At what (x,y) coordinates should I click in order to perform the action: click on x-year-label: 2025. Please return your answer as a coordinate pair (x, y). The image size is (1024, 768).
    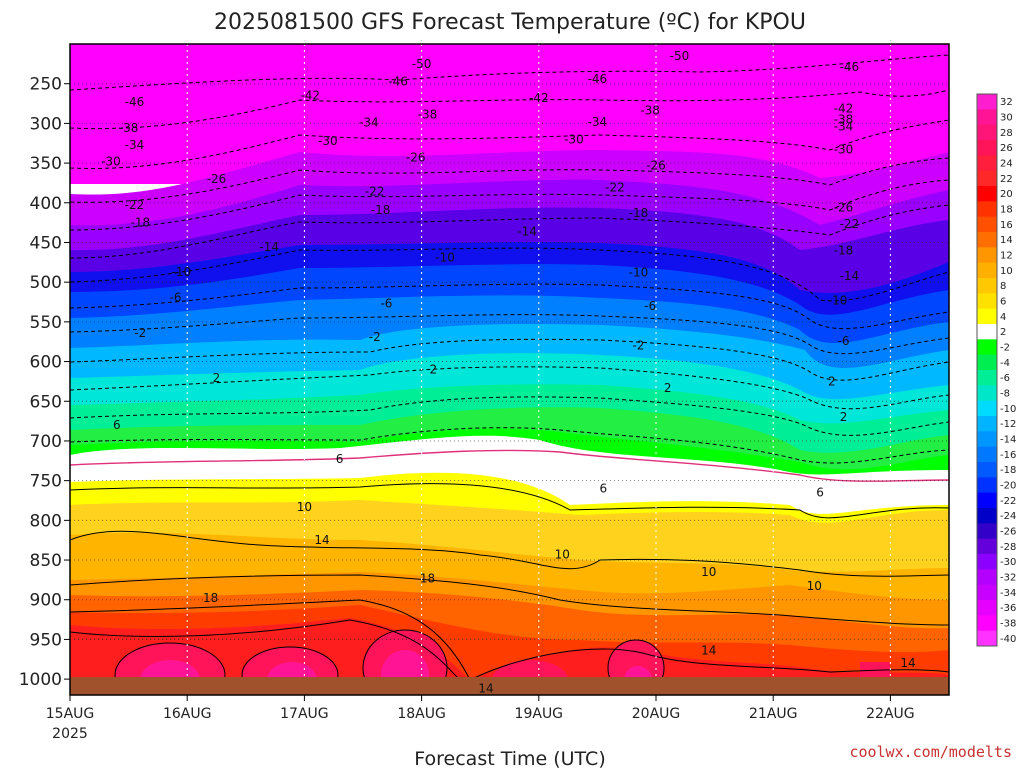
    Looking at the image, I should click on (70, 734).